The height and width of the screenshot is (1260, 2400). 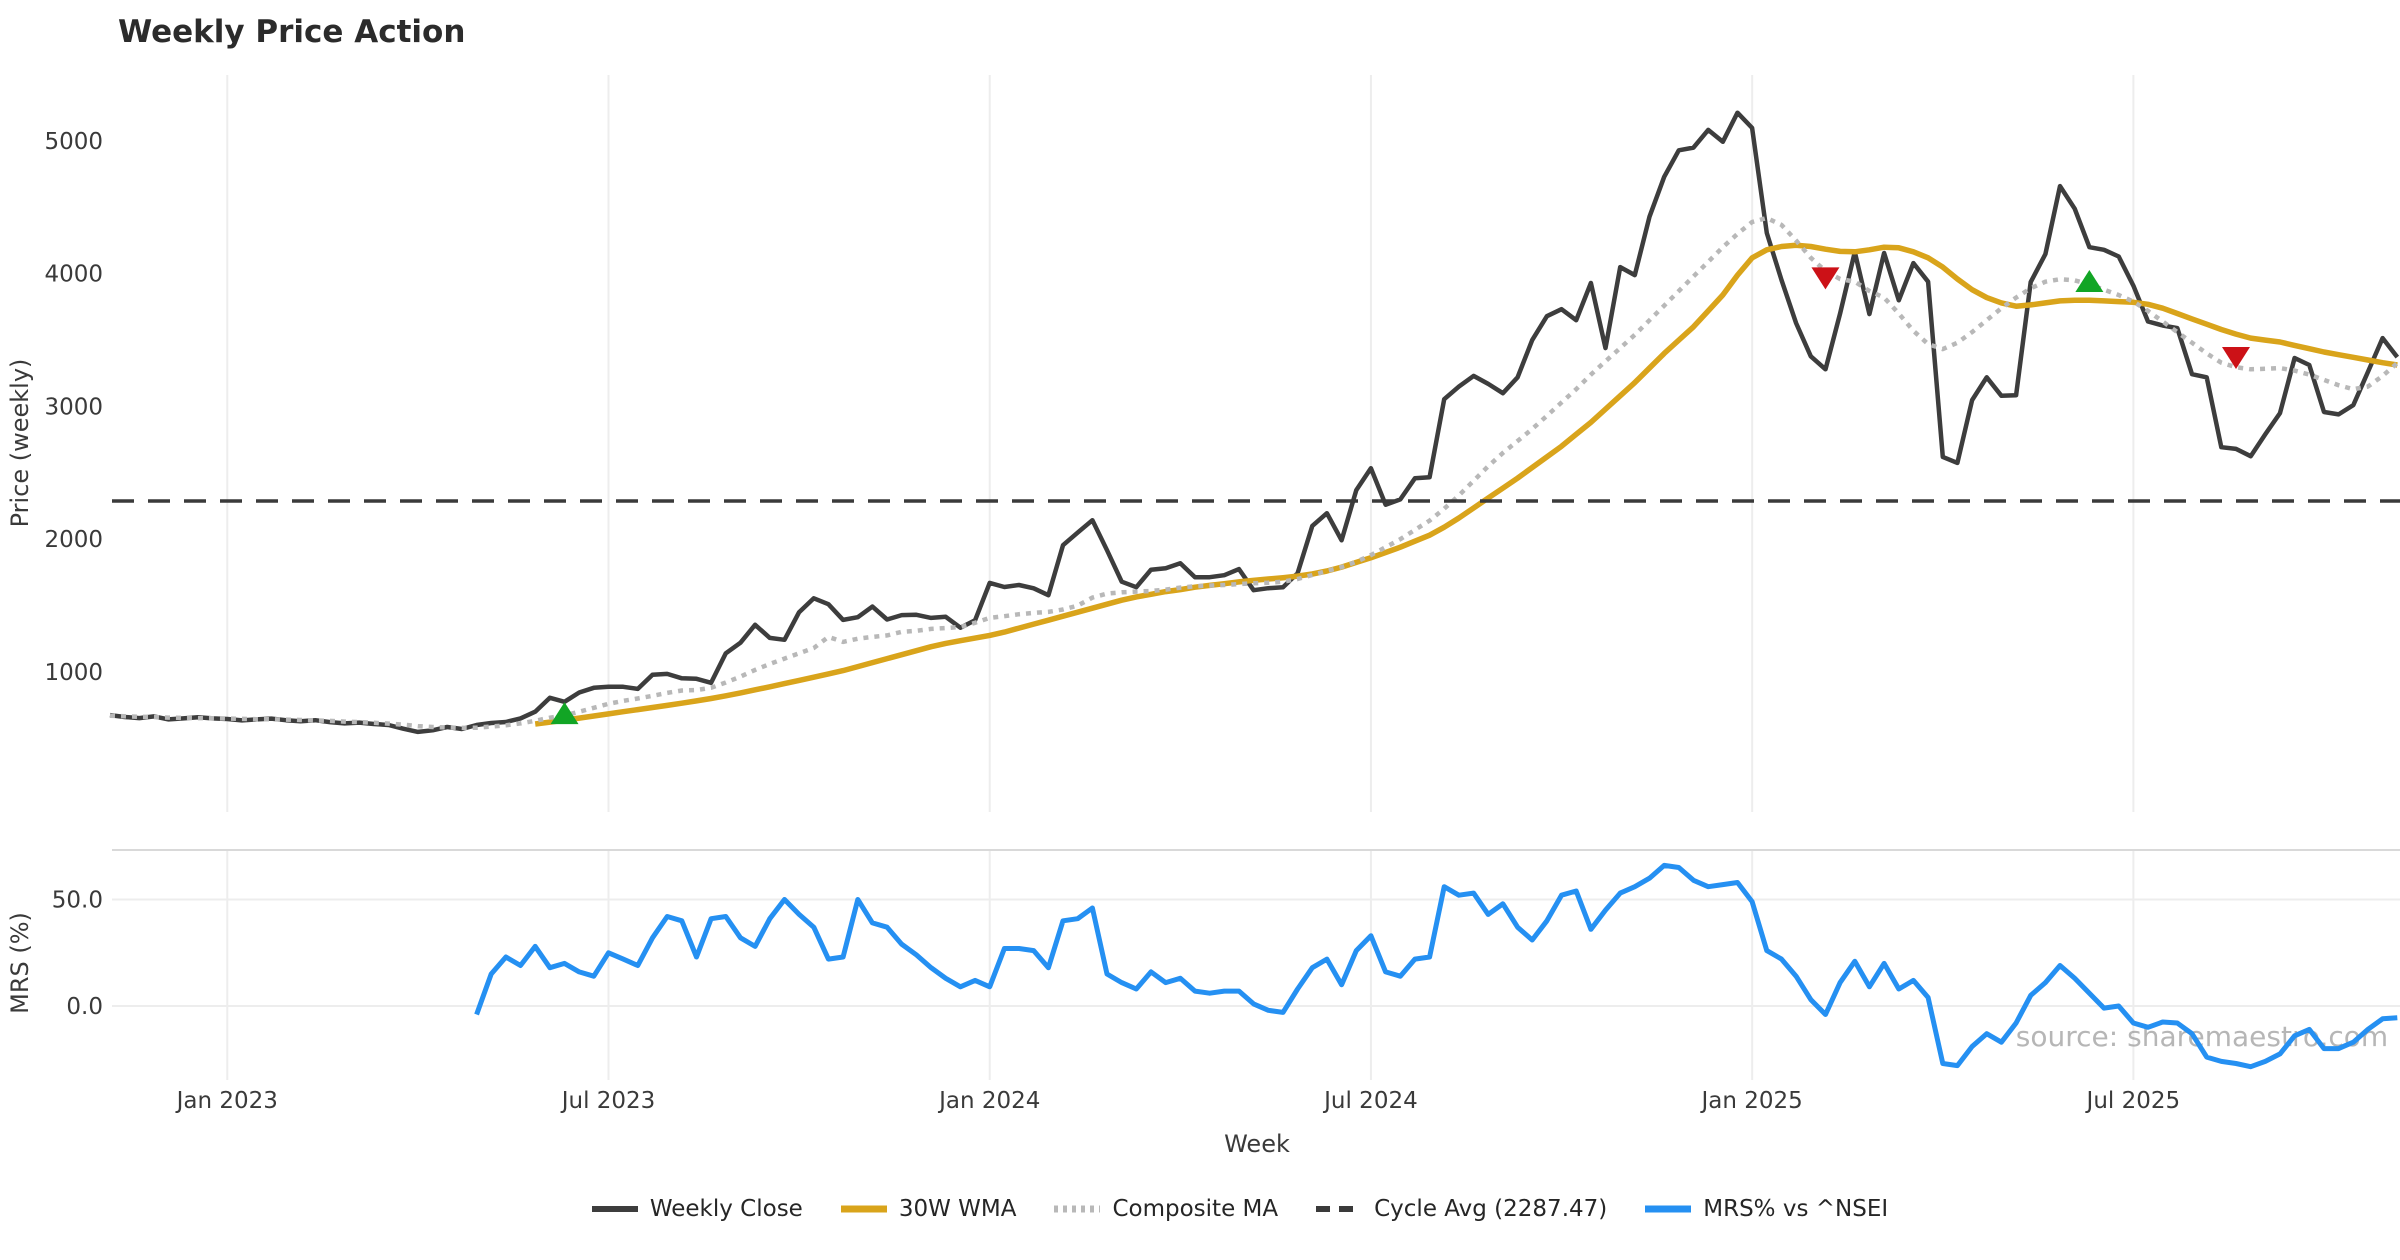 What do you see at coordinates (988, 1101) in the screenshot?
I see `x-tick-label: Jan 2024` at bounding box center [988, 1101].